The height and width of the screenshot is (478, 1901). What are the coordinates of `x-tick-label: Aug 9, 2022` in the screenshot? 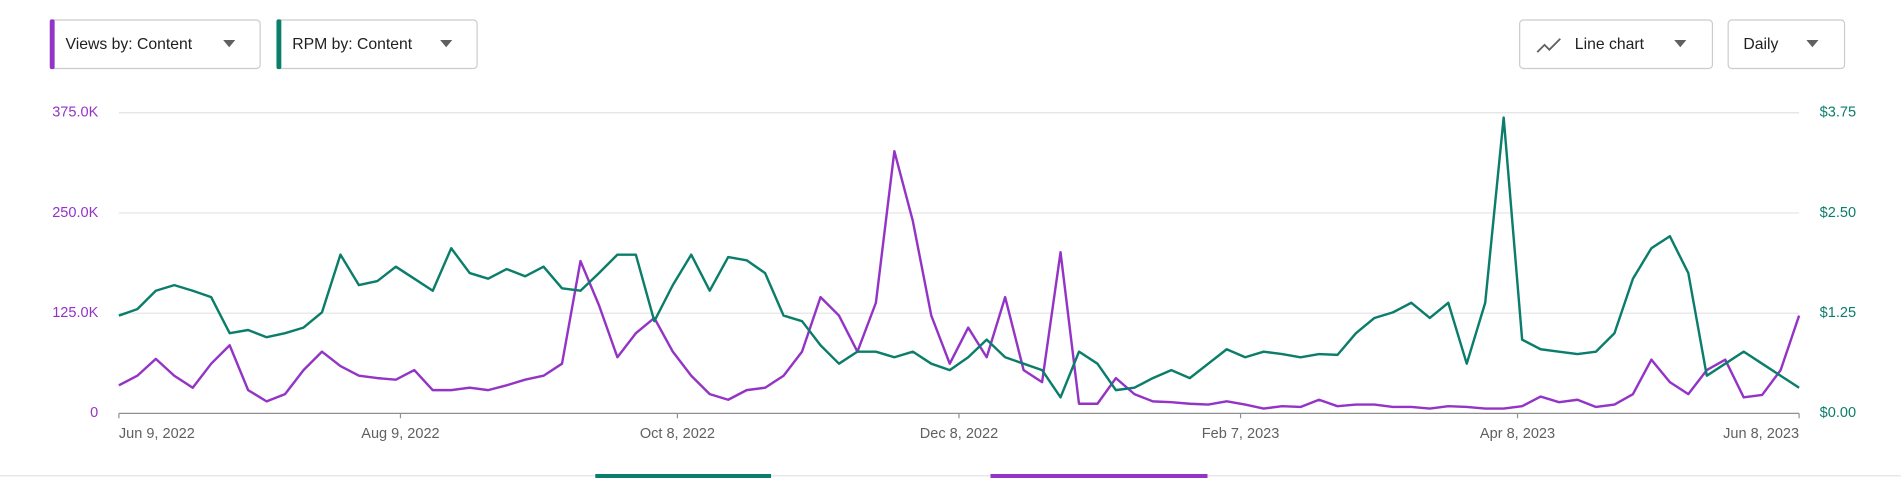 It's located at (400, 434).